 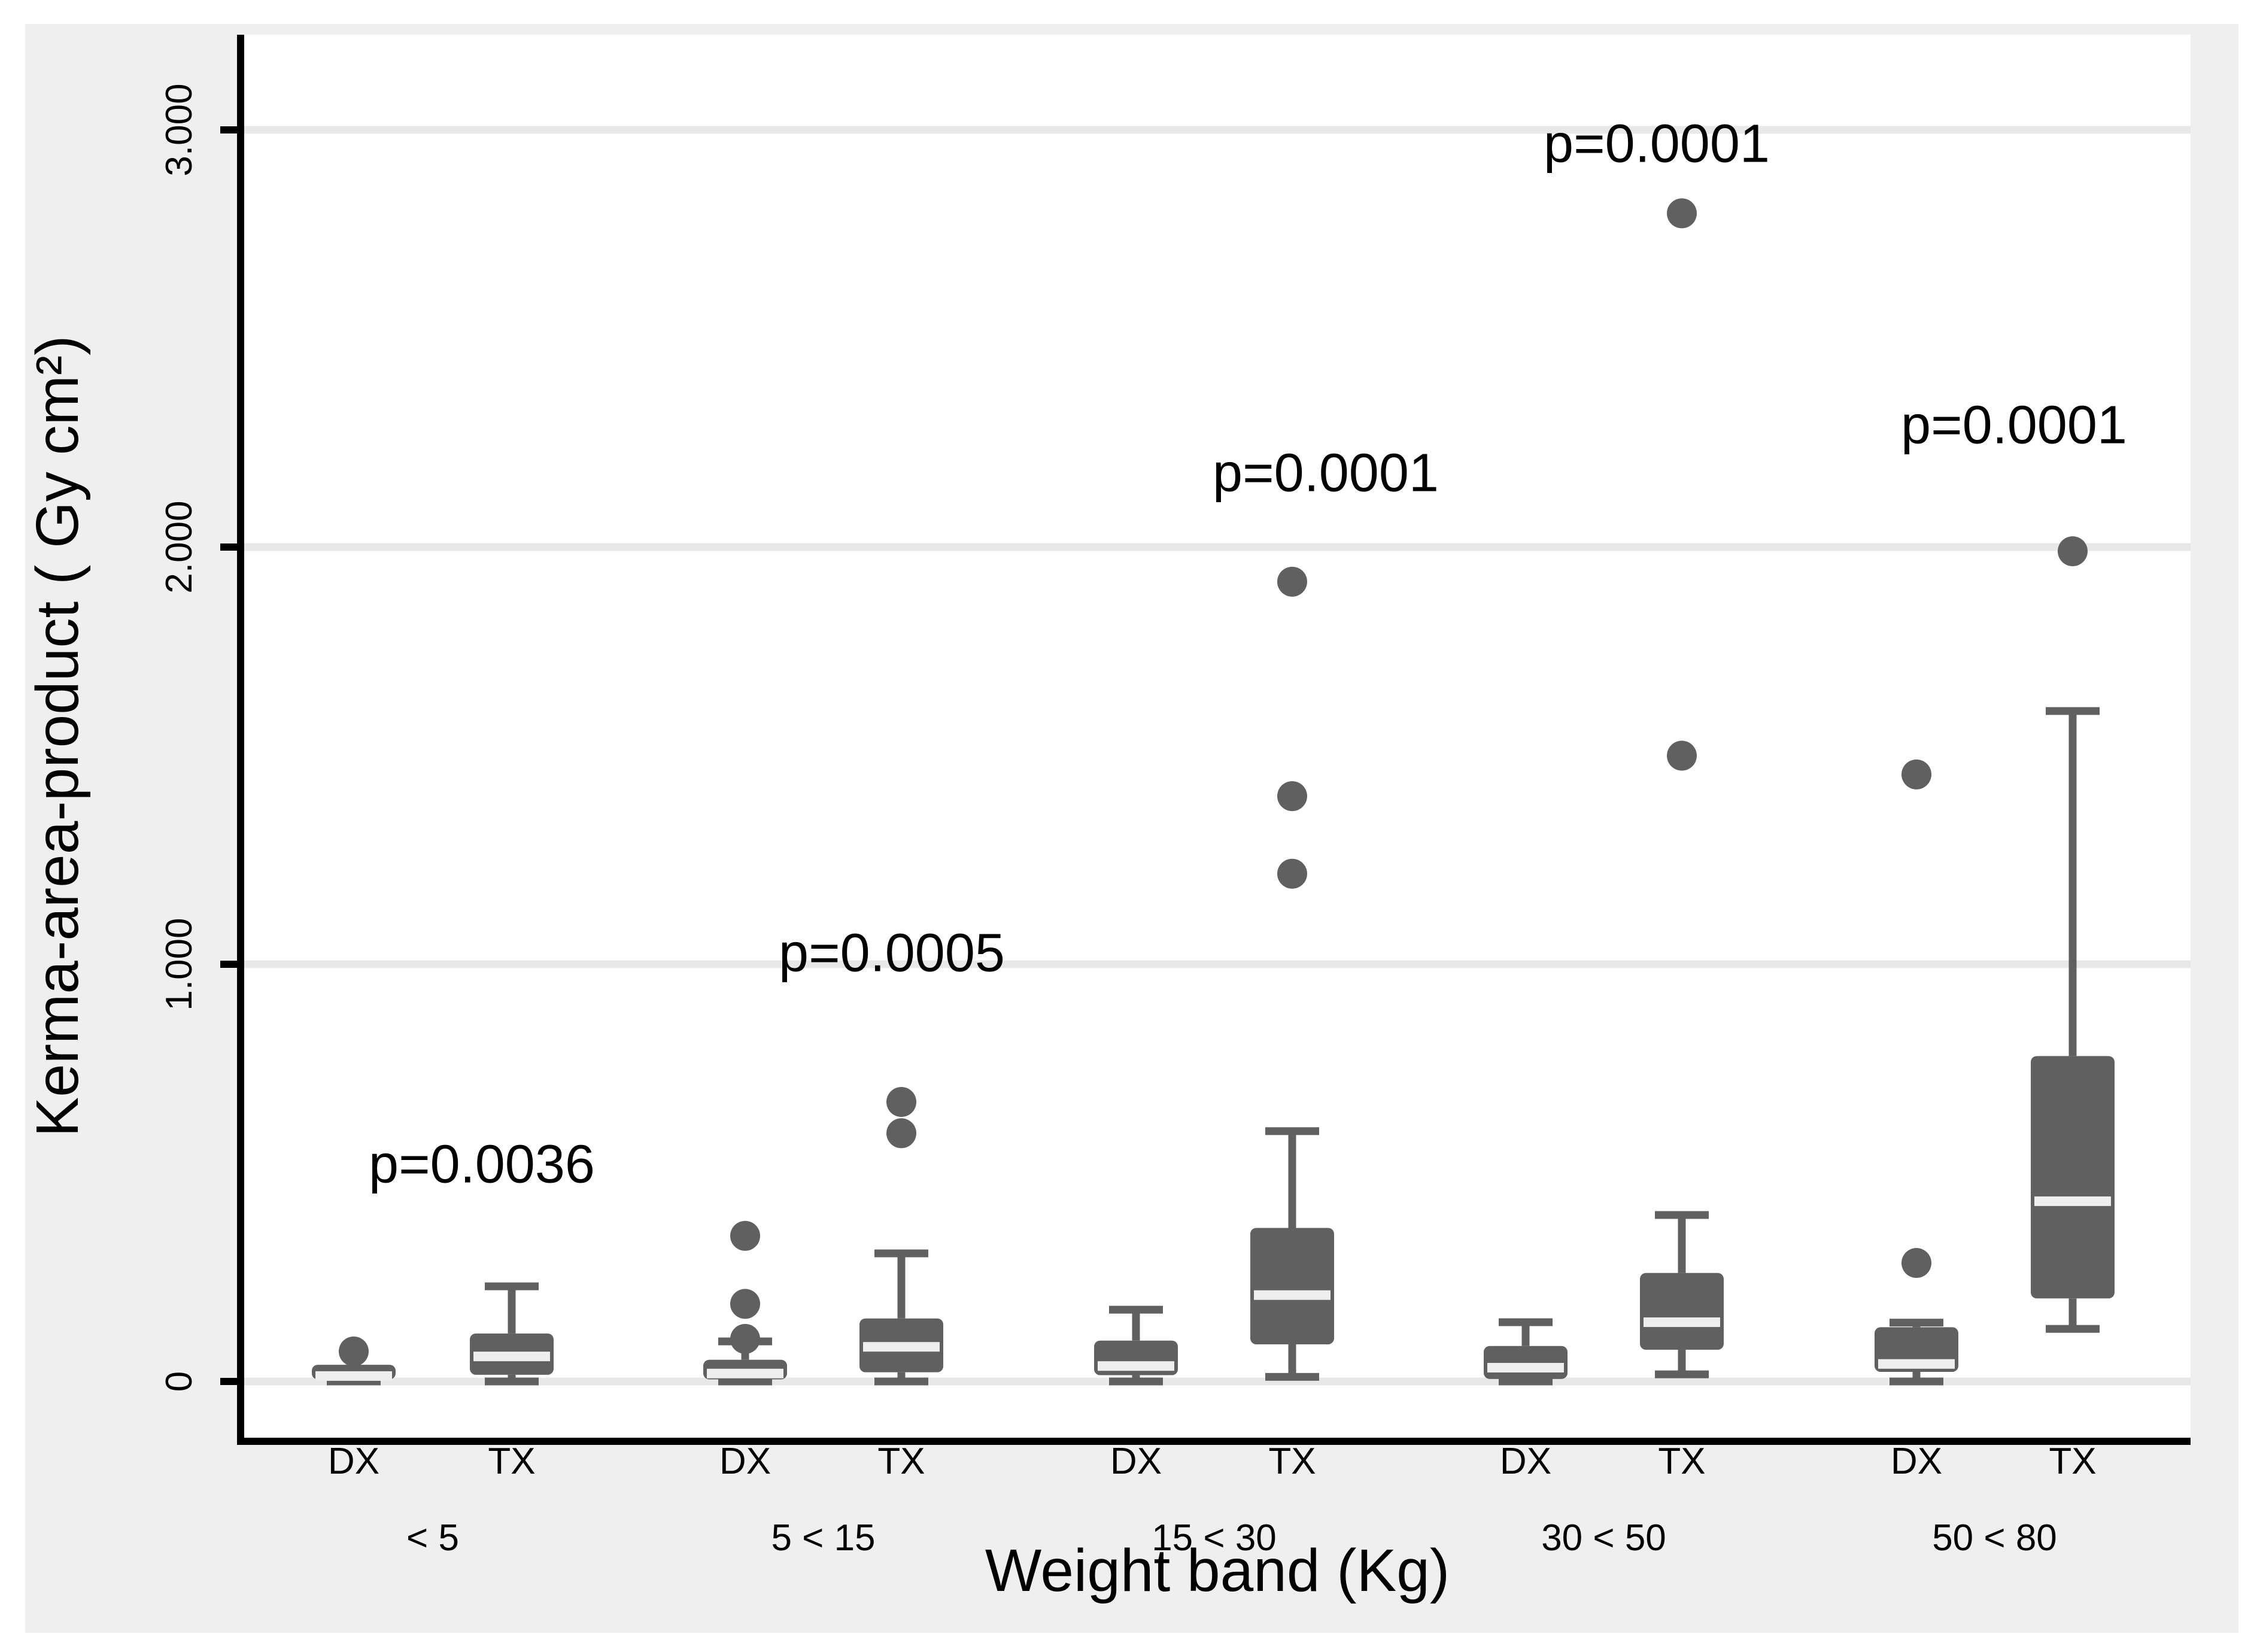 What do you see at coordinates (1214, 1538) in the screenshot?
I see `group-label-2: 15 < 30` at bounding box center [1214, 1538].